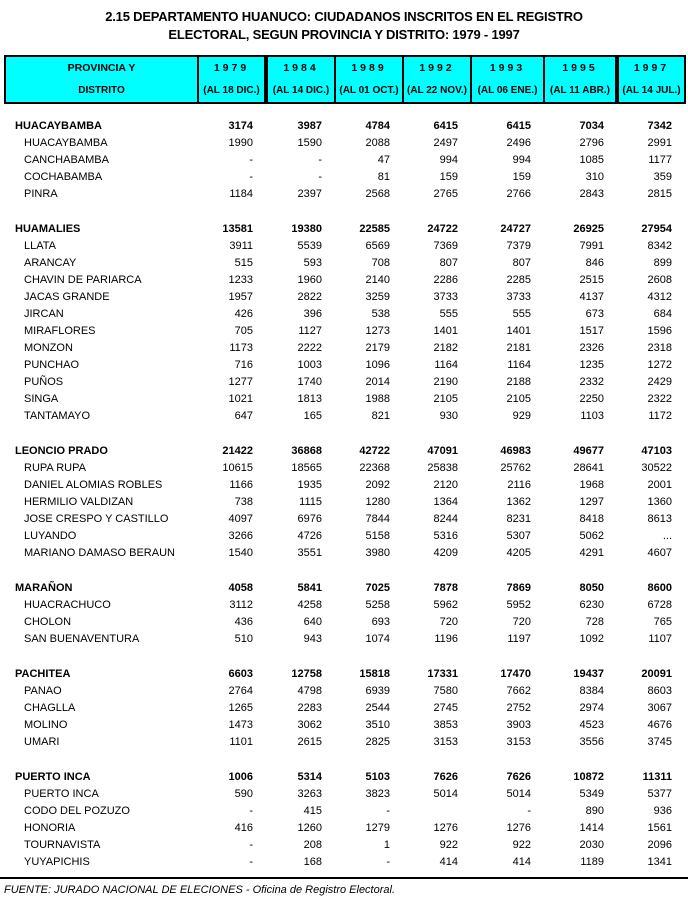 The height and width of the screenshot is (901, 688). I want to click on district-value: 5349, so click(591, 793).